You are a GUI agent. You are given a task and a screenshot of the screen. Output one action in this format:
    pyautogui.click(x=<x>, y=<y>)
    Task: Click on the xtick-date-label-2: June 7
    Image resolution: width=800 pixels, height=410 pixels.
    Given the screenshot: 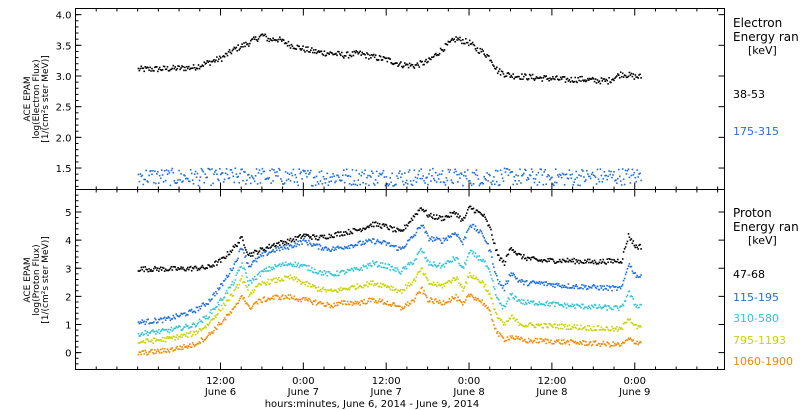 What is the action you would take?
    pyautogui.click(x=386, y=392)
    